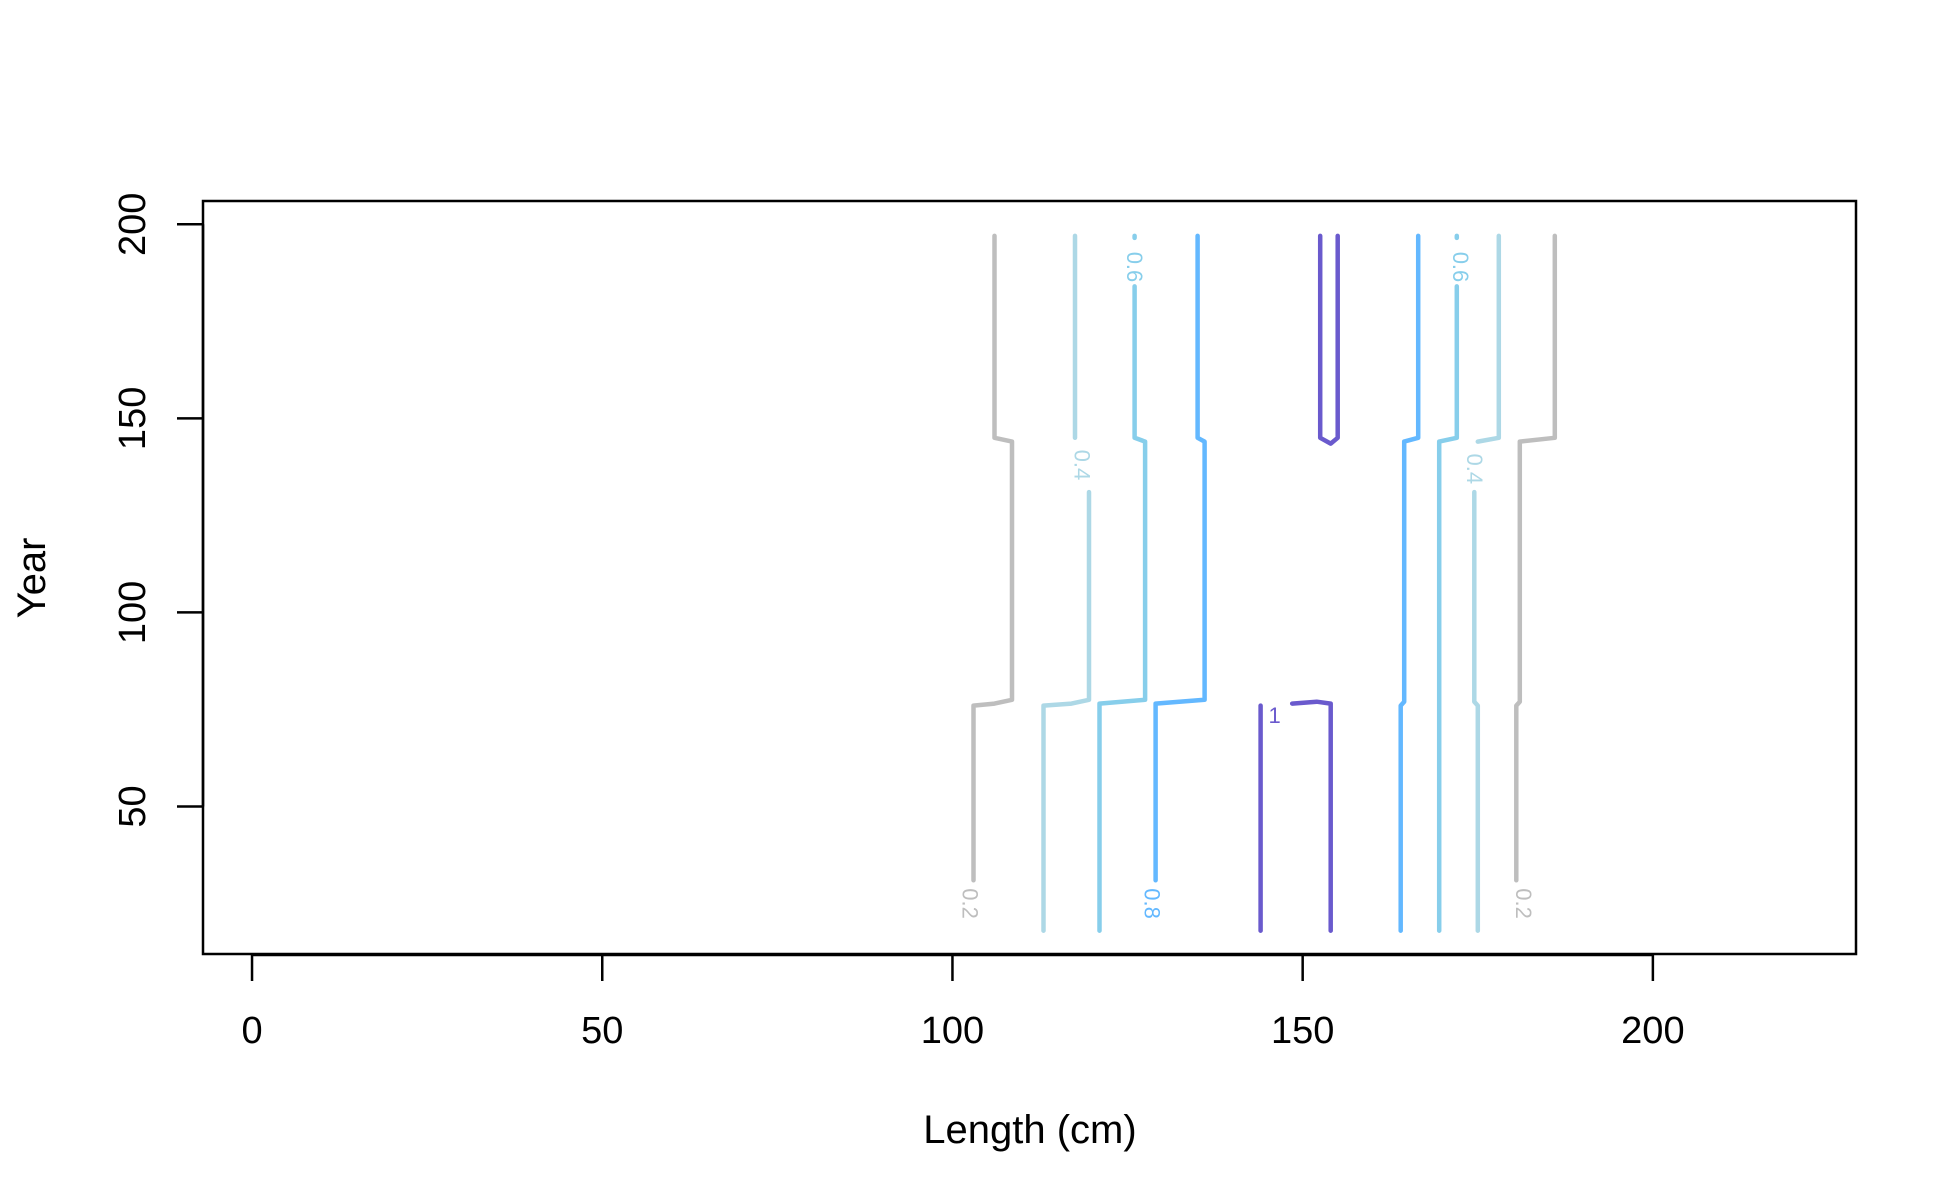  Describe the element at coordinates (1275, 715) in the screenshot. I see `contour-label: 1` at that location.